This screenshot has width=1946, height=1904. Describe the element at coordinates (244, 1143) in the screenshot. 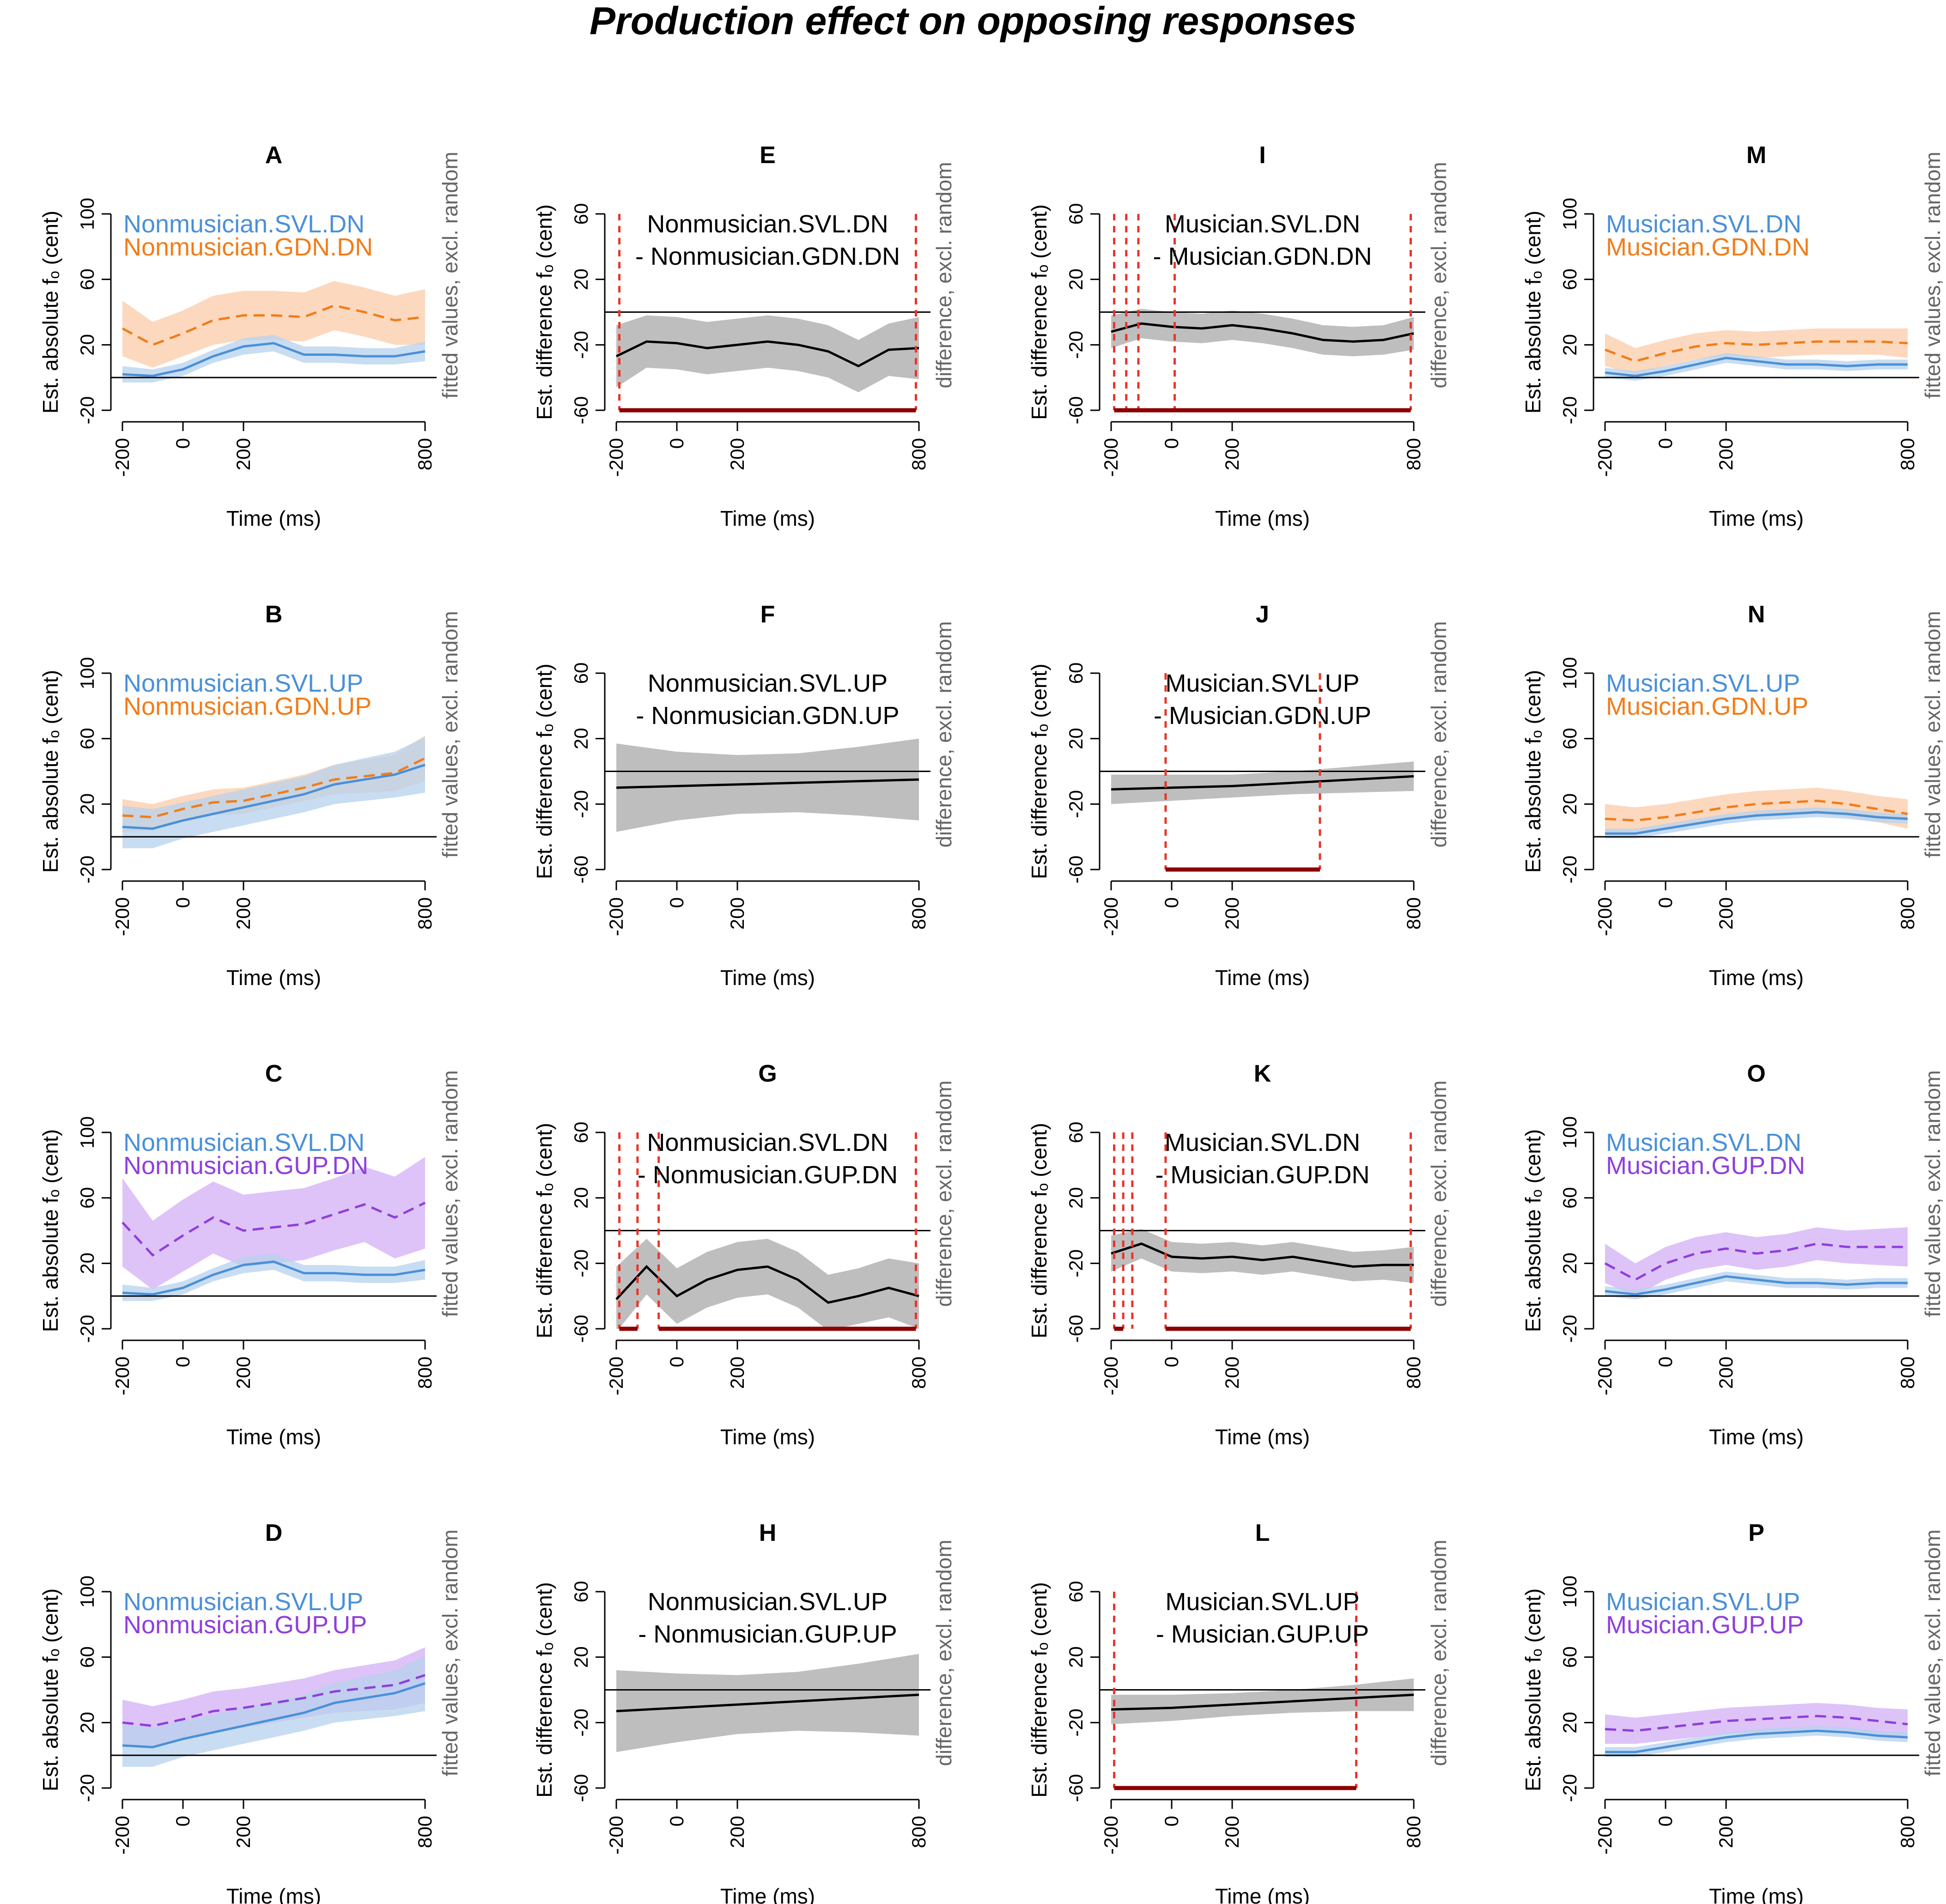

I see `legend-entry: Nonmusician.SVL.DN` at that location.